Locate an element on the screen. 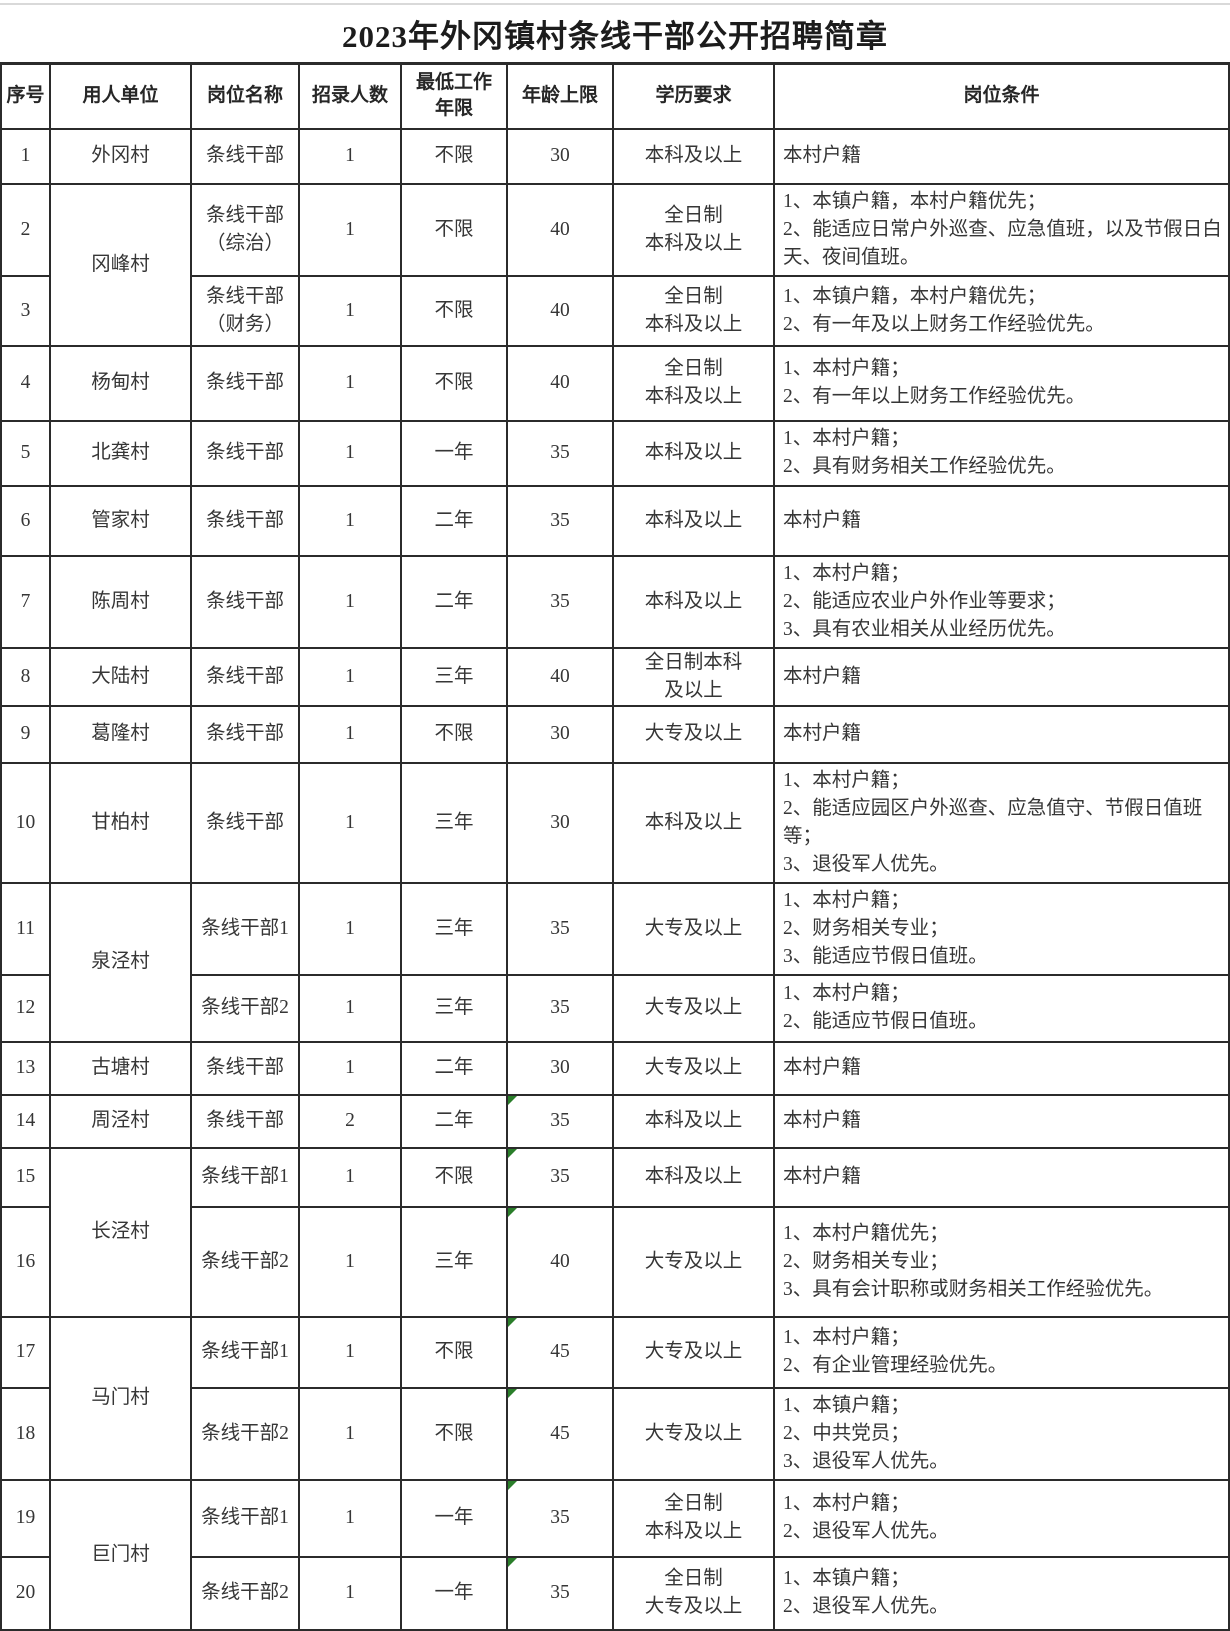 The image size is (1230, 1631). cell-serial-text: 14 is located at coordinates (25, 1120).